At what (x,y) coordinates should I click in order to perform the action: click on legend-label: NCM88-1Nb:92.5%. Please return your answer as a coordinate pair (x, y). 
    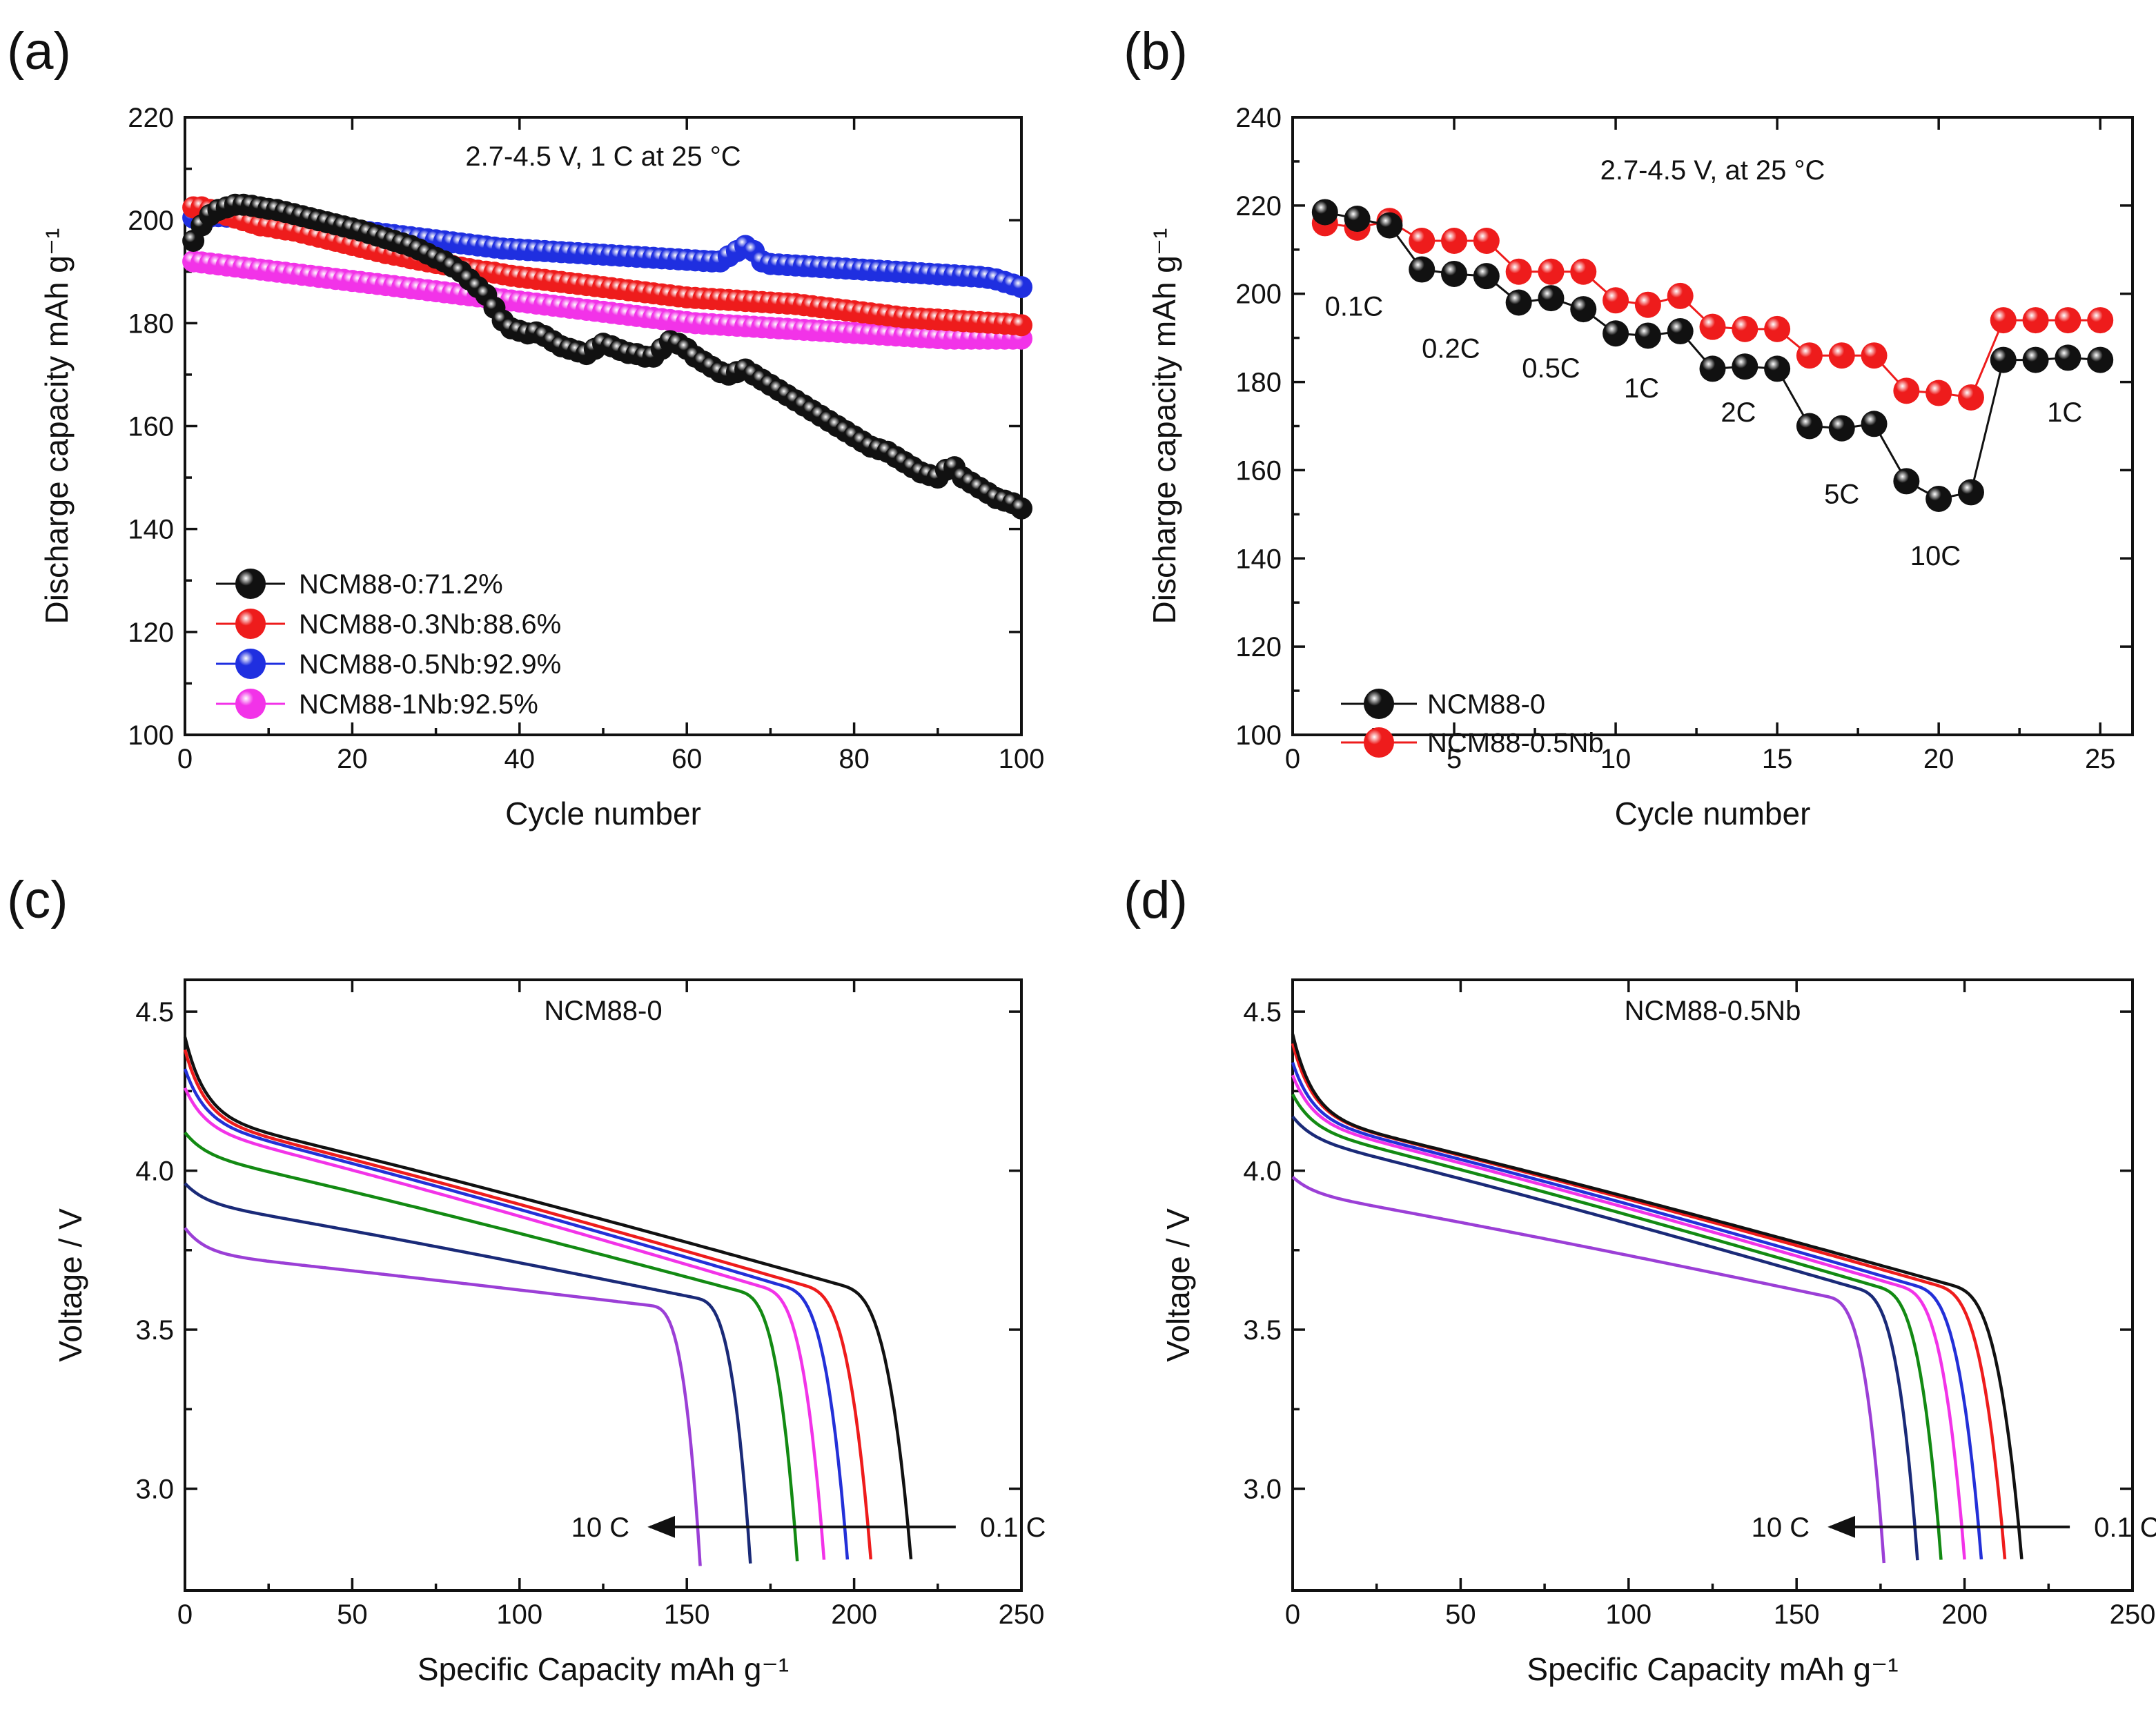
    Looking at the image, I should click on (418, 704).